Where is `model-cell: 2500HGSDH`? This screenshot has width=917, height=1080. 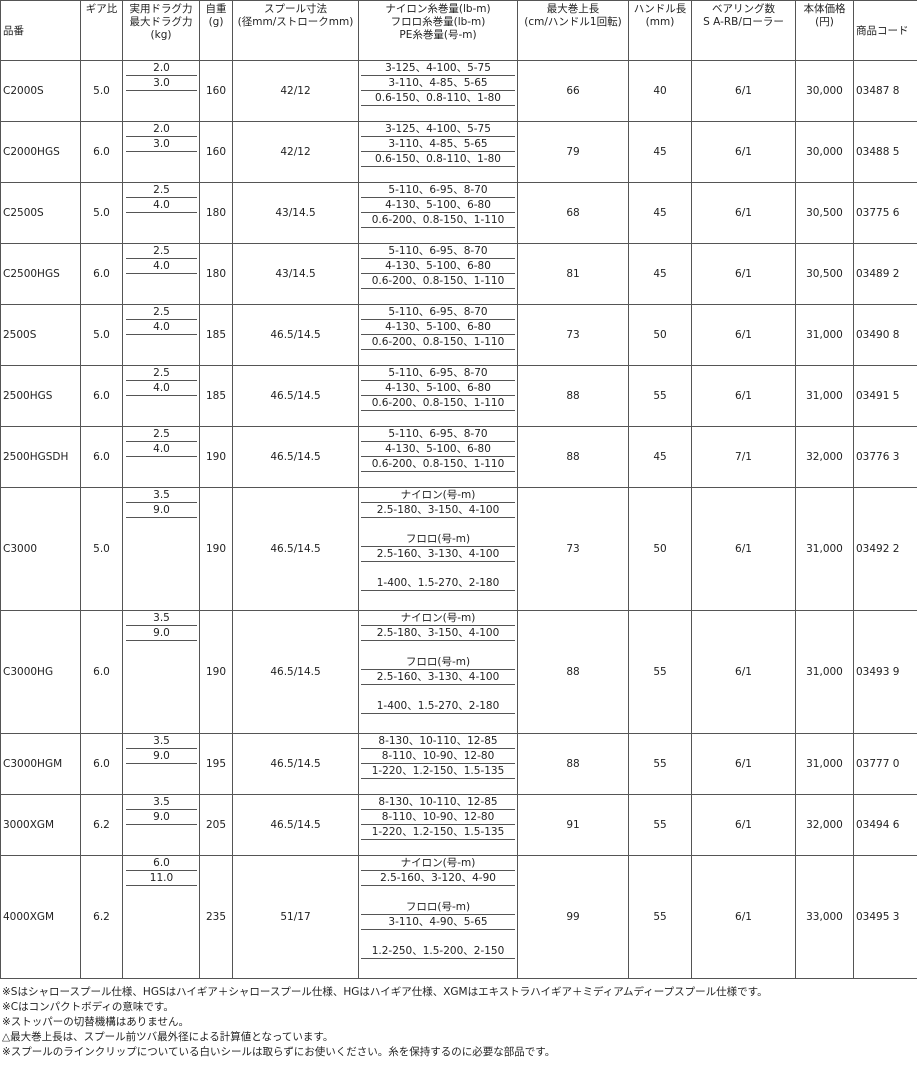 model-cell: 2500HGSDH is located at coordinates (40, 457).